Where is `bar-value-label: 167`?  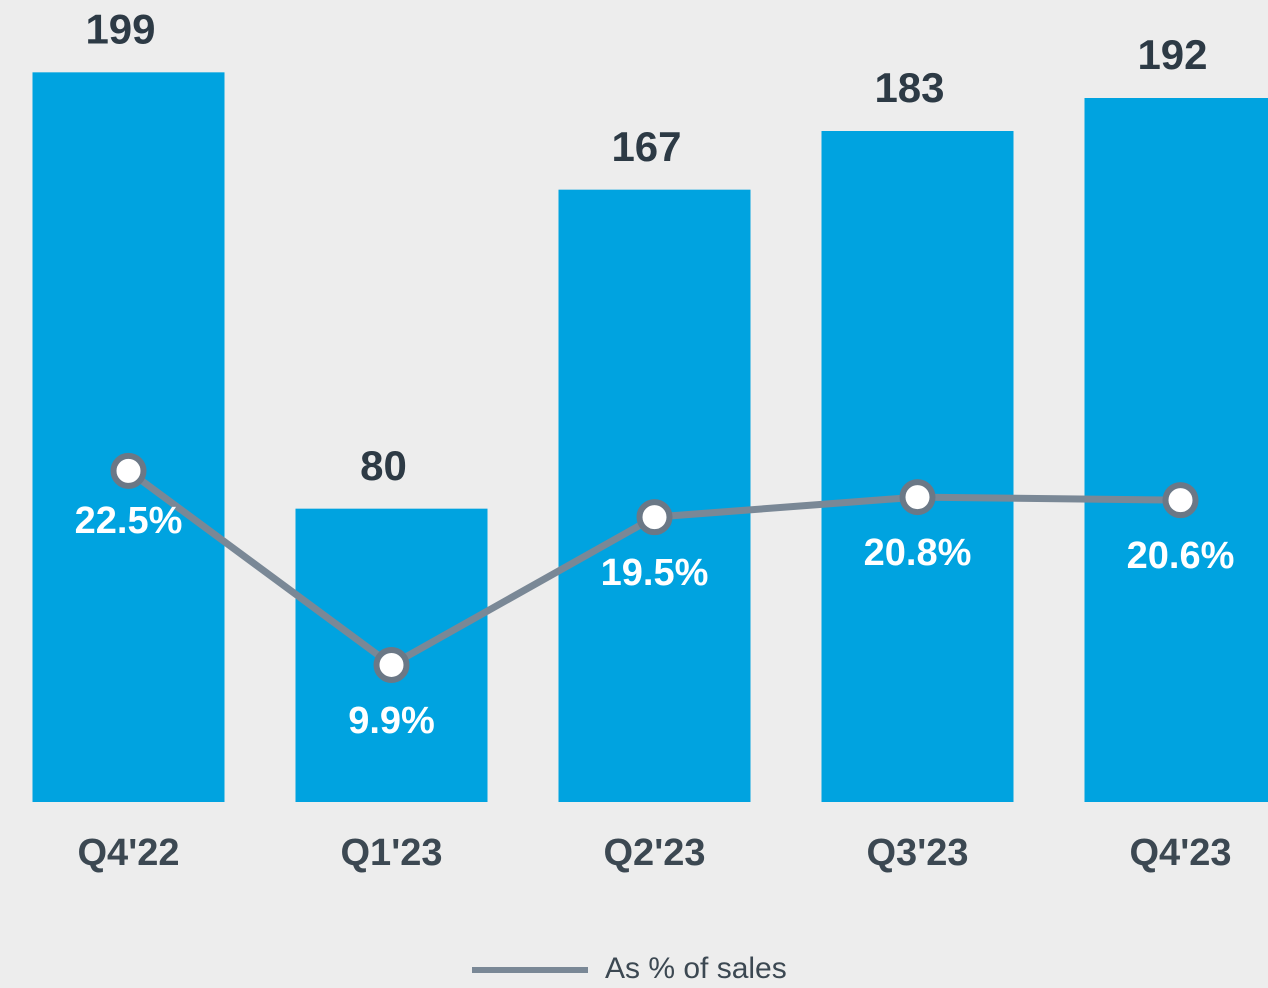 bar-value-label: 167 is located at coordinates (646, 146).